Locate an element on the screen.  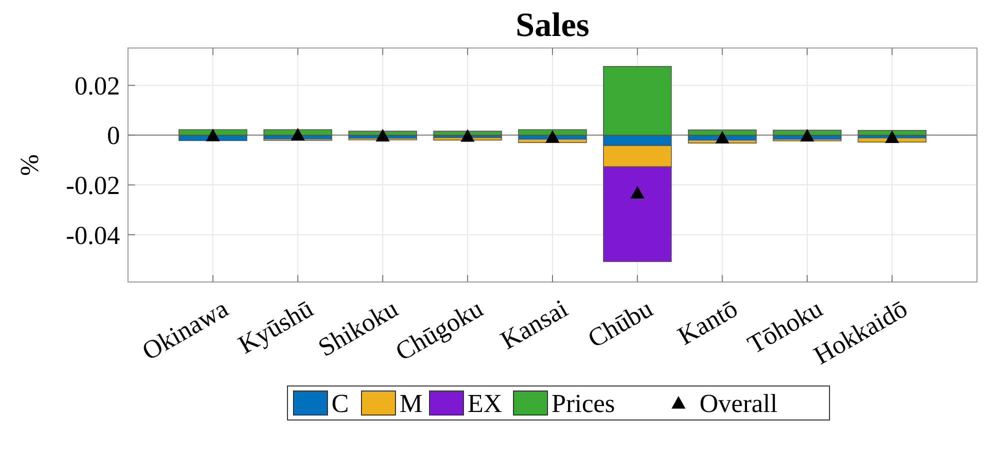
legend-label: EX is located at coordinates (485, 403).